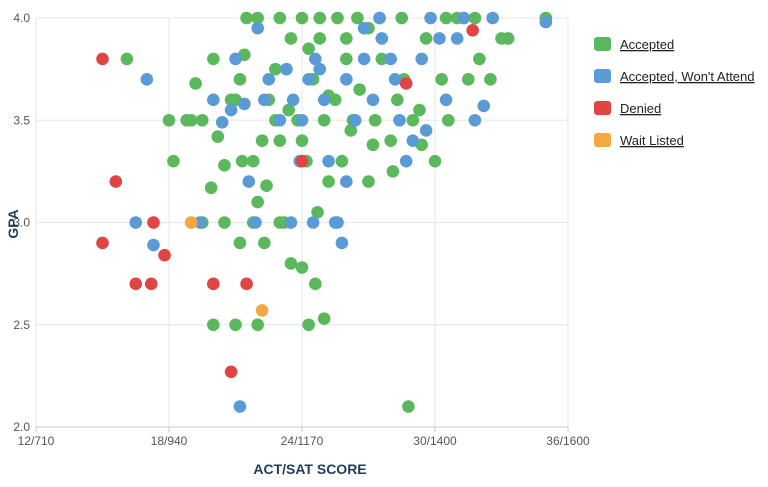  Describe the element at coordinates (640, 108) in the screenshot. I see `legend-label-2: Denied` at that location.